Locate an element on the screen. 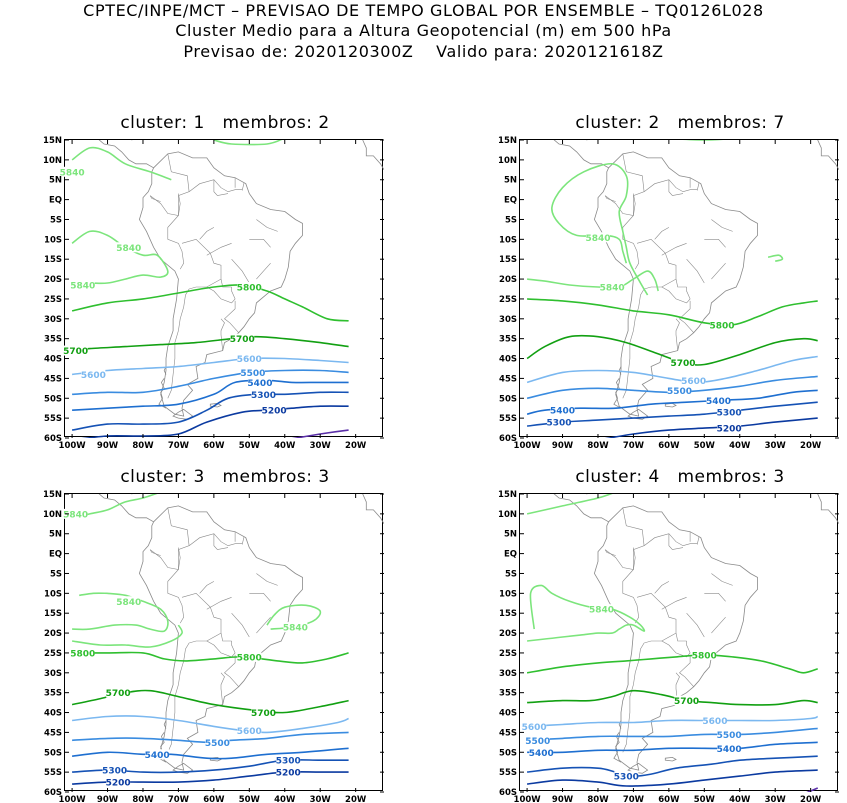 This screenshot has width=847, height=803. central-america-coast is located at coordinates (581, 508).